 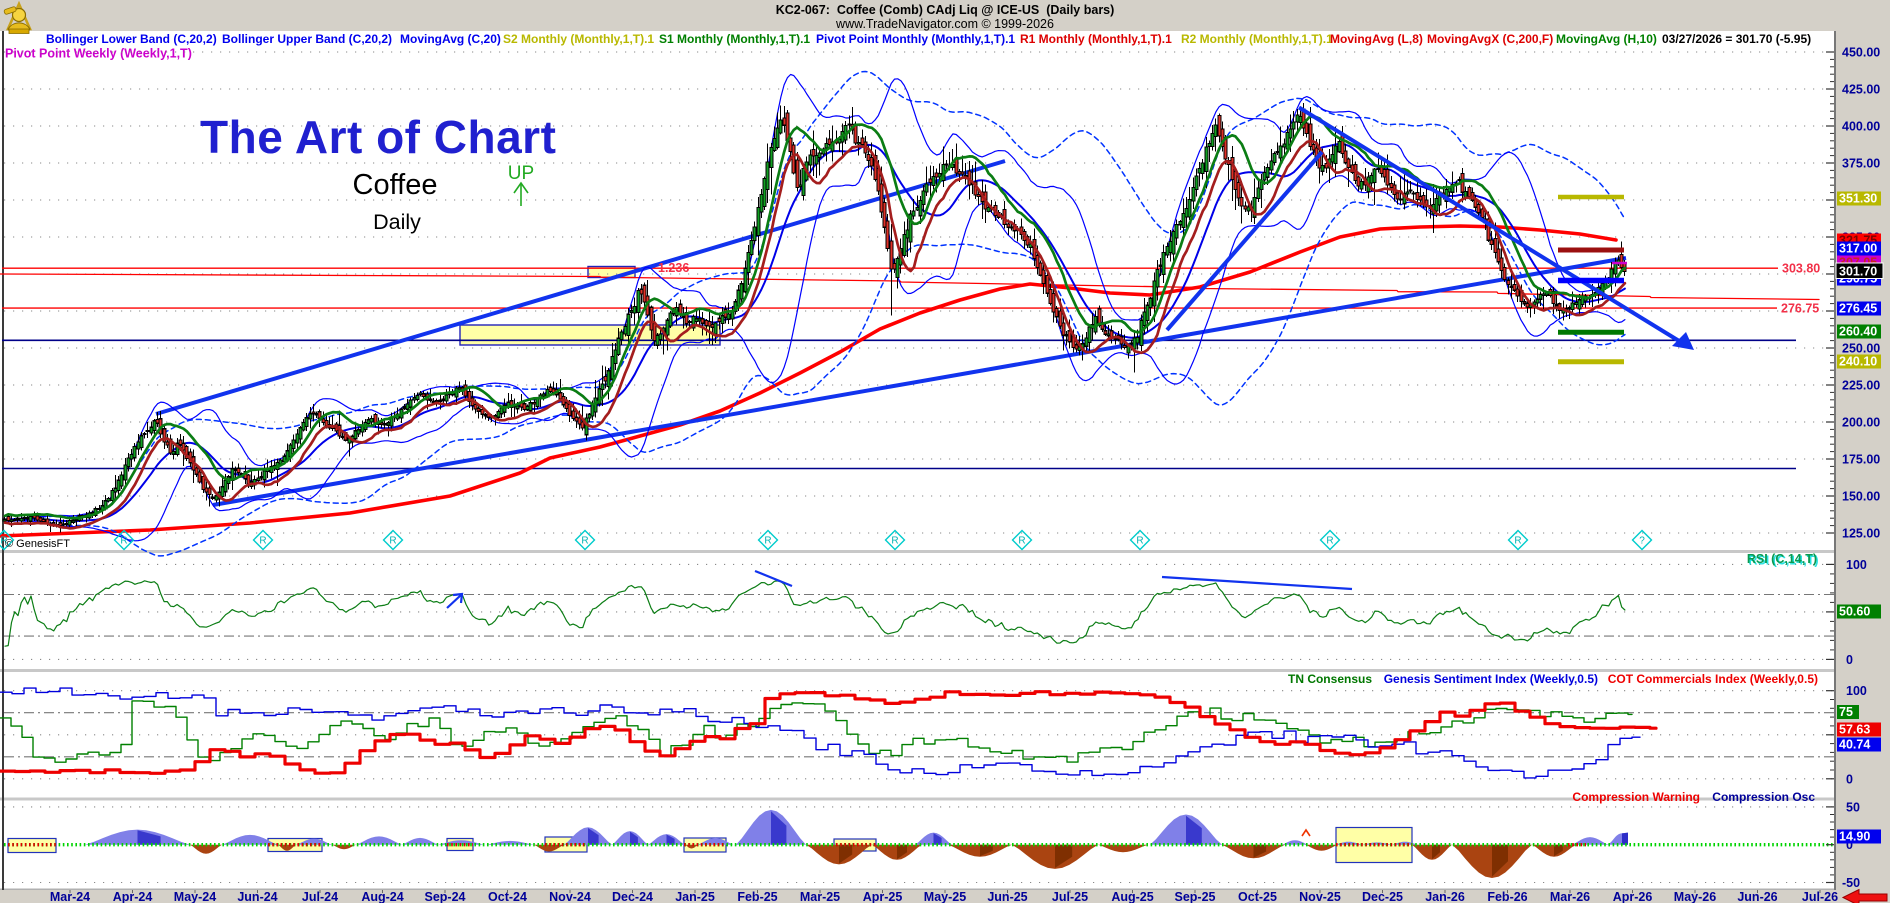 I want to click on svg-text: 03/27/2026 = 301.70 (-5.95), so click(x=1736, y=39).